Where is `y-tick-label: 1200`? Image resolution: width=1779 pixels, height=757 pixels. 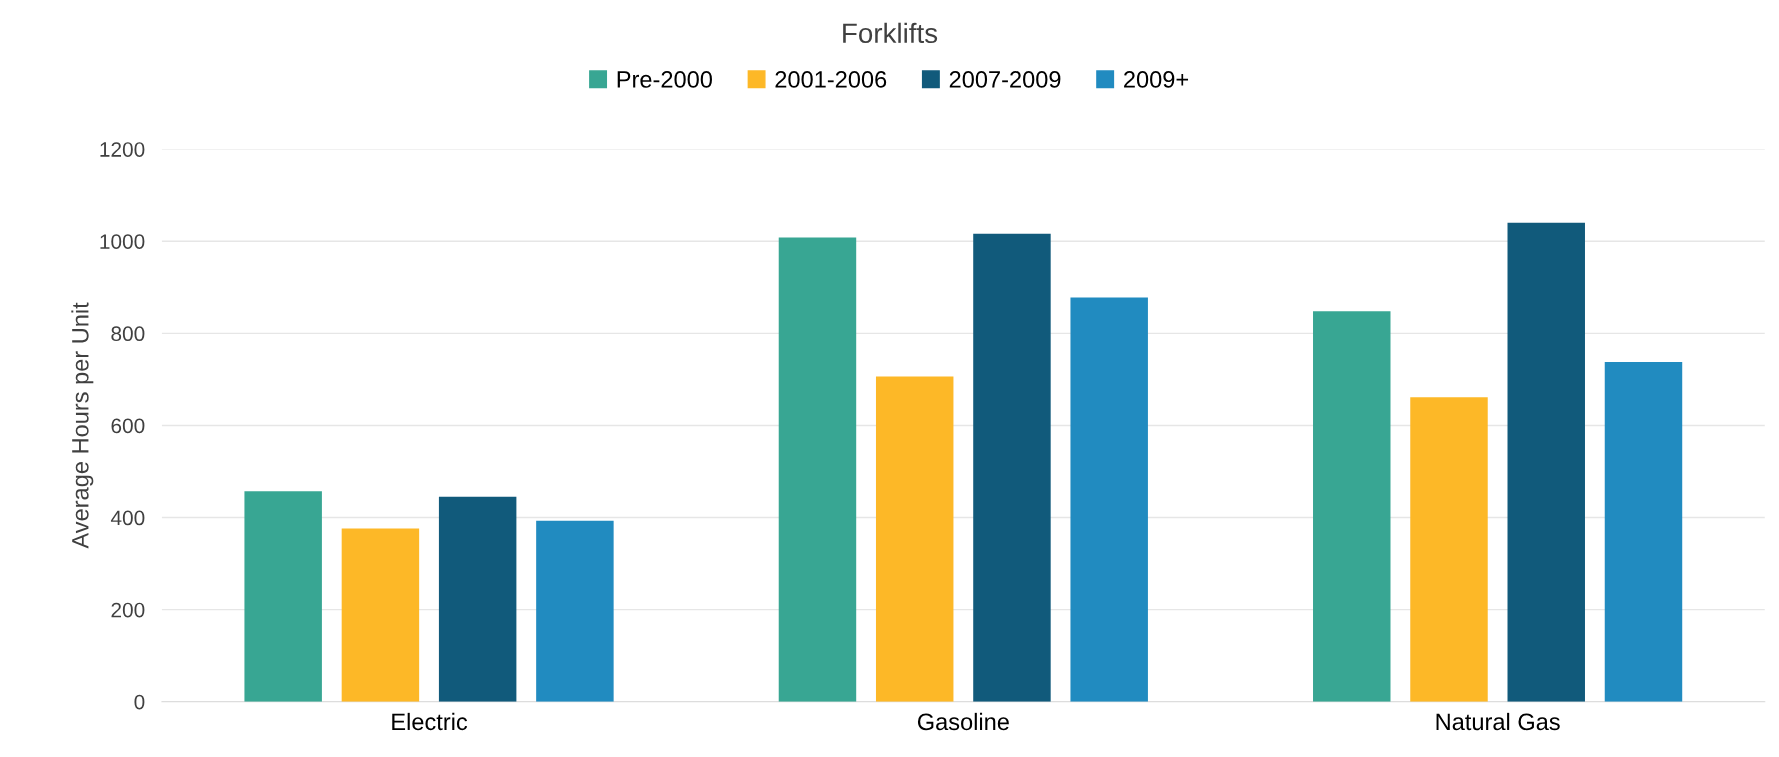 y-tick-label: 1200 is located at coordinates (122, 149).